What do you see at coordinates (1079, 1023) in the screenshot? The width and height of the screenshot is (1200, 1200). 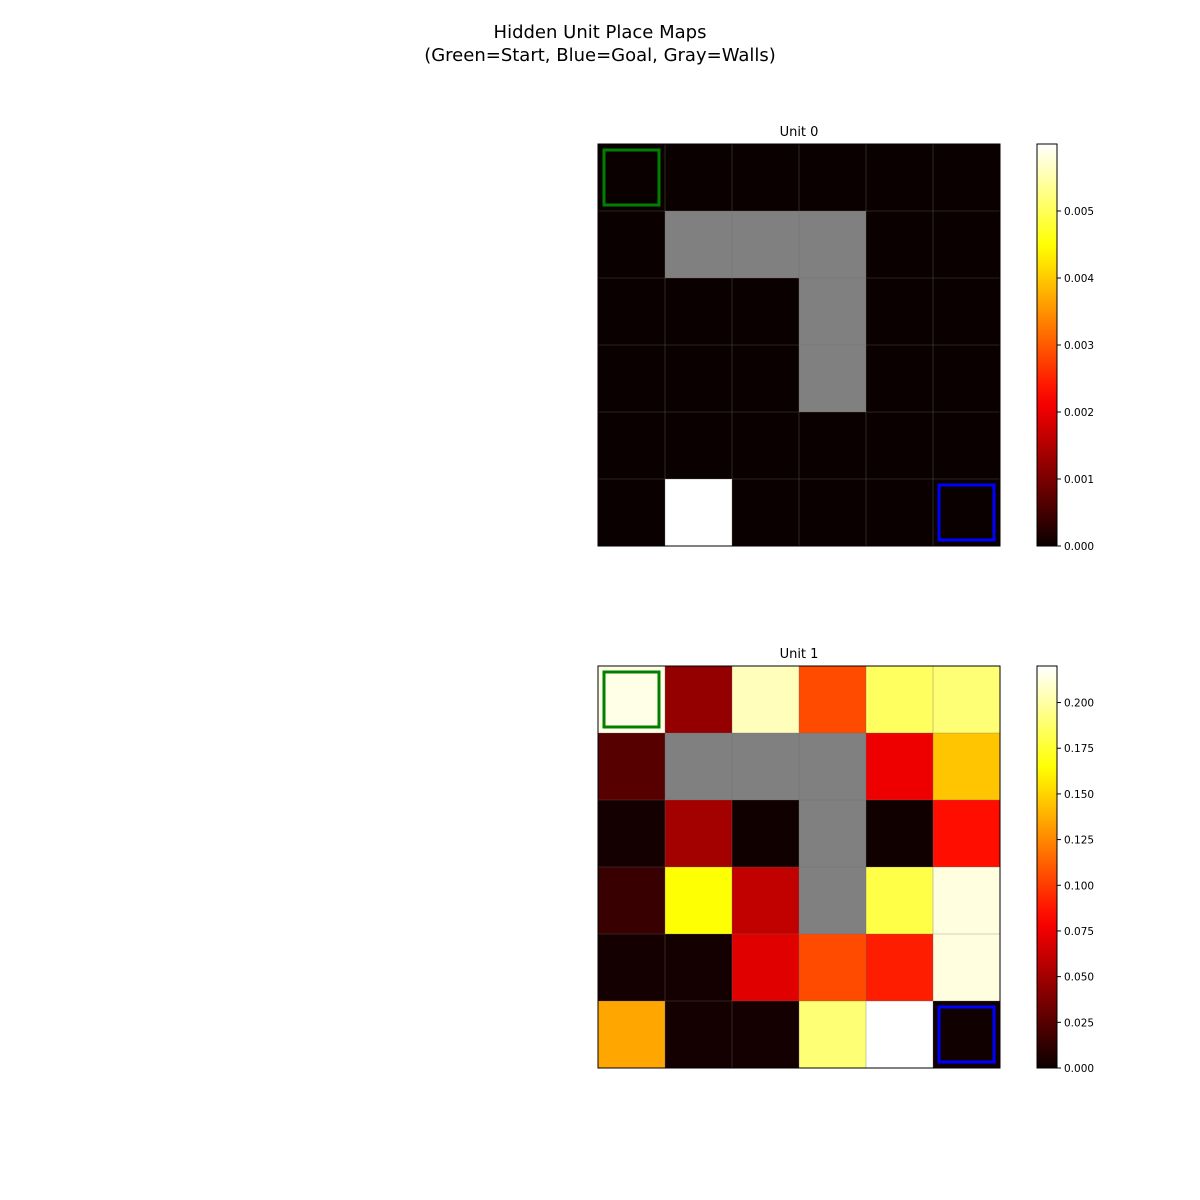 I see `colorbar-tick-label: 0.025` at bounding box center [1079, 1023].